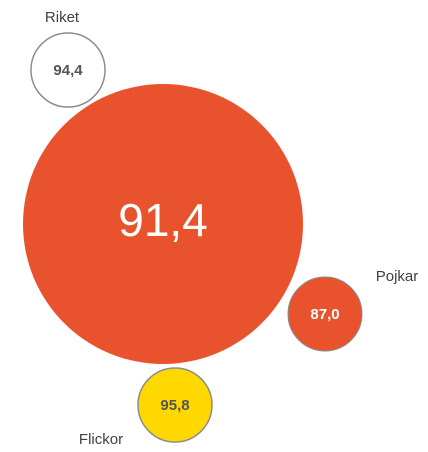  I want to click on riket-label: Riket, so click(62, 17).